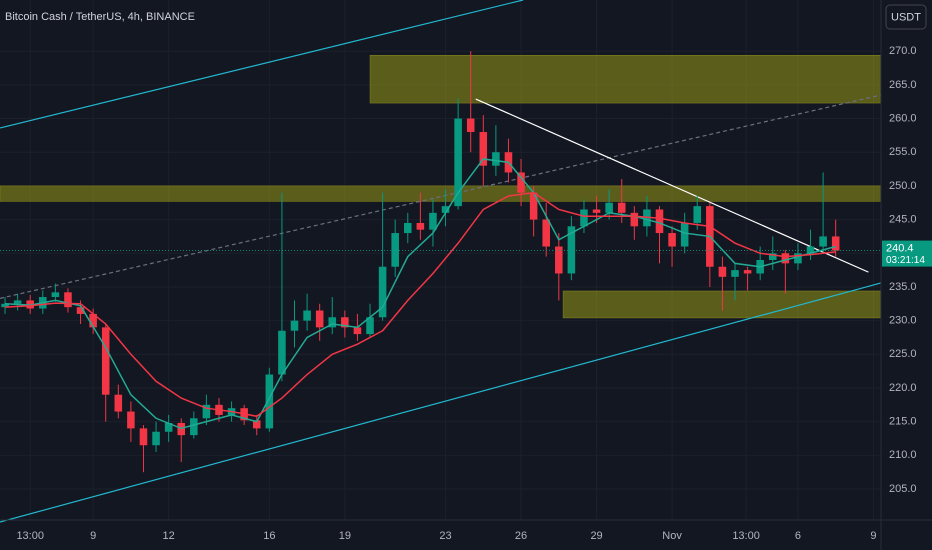 Image resolution: width=932 pixels, height=550 pixels. I want to click on currency-button, so click(906, 17).